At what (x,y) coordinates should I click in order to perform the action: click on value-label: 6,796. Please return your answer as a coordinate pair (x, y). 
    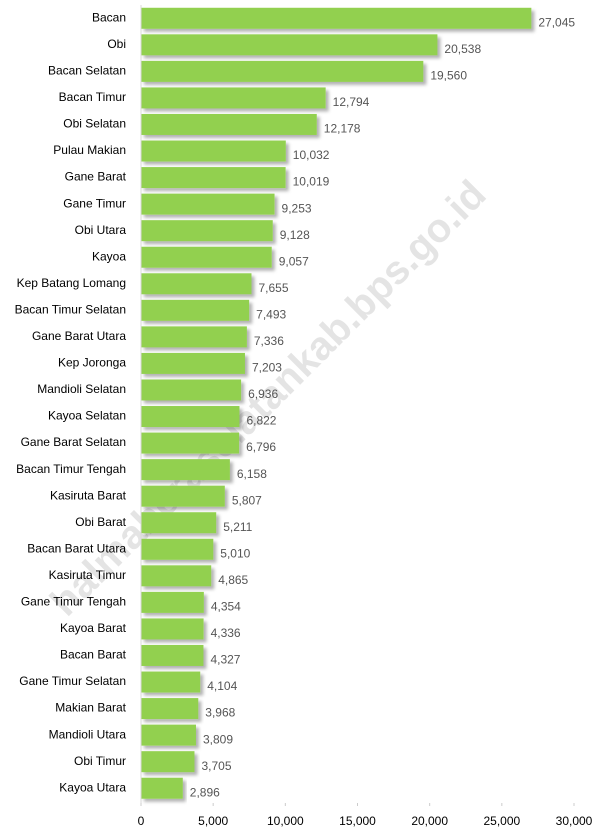
    Looking at the image, I should click on (261, 447).